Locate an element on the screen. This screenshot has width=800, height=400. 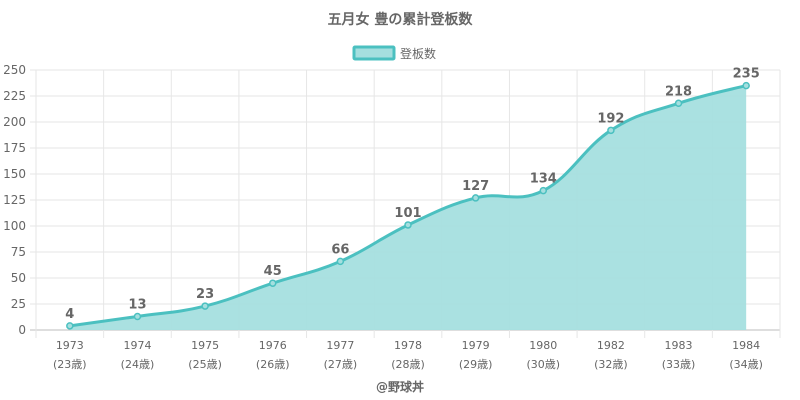
y-tick-label: 25 is located at coordinates (18, 304).